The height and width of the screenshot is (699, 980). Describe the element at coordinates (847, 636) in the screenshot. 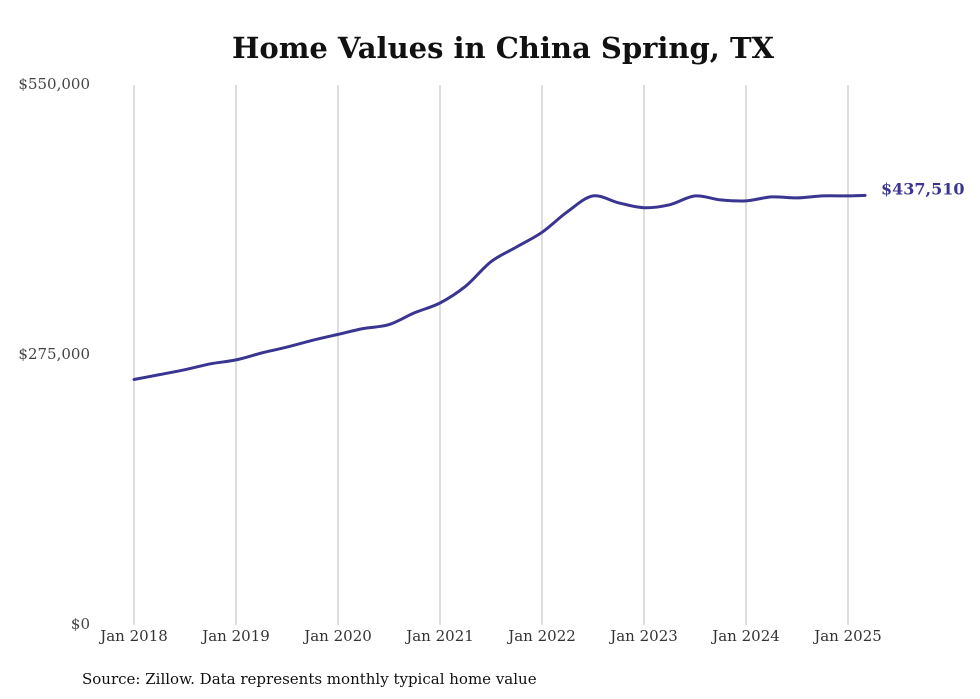

I see `x-tick-label: Jan 2025` at that location.